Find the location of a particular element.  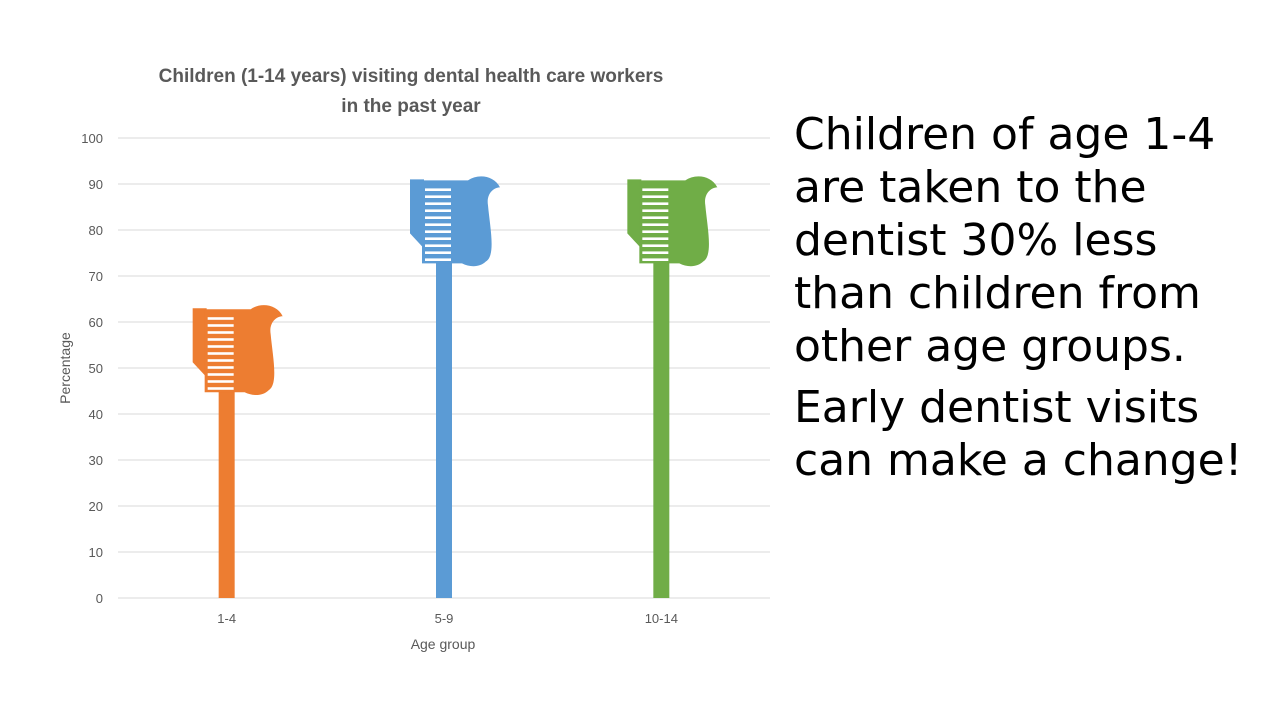

x-axis-label: Age group is located at coordinates (443, 644).